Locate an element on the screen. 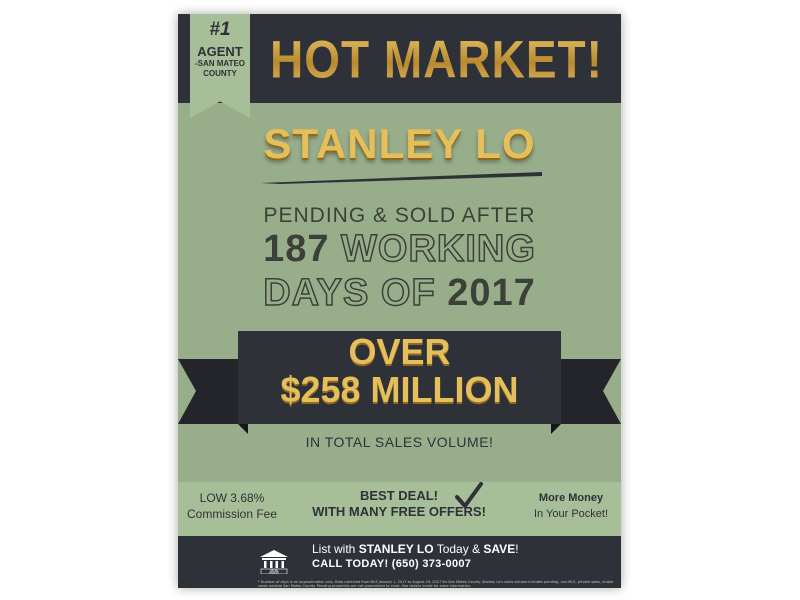 The image size is (800, 600). footer-list-prefix: List with is located at coordinates (335, 549).